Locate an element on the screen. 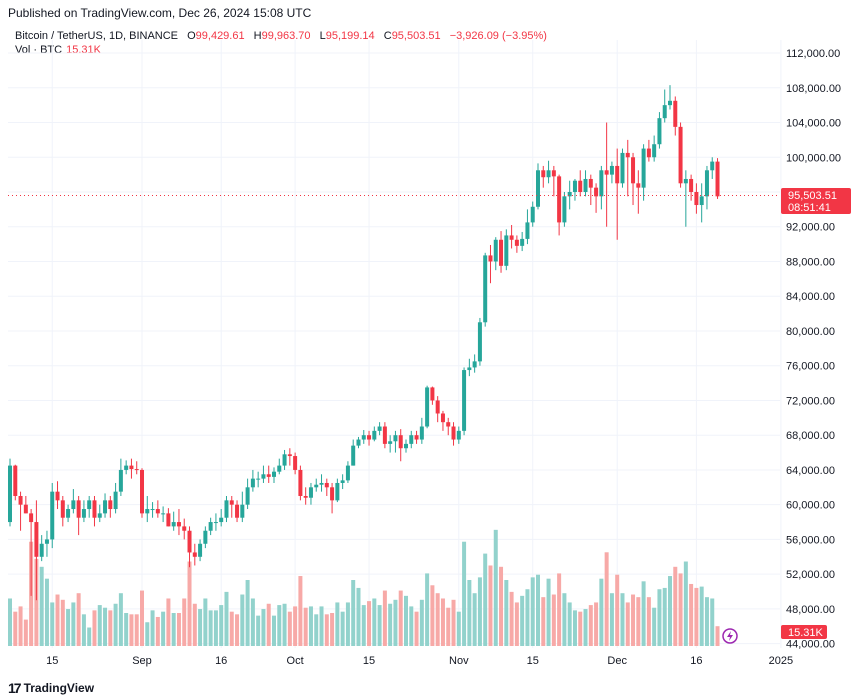  x-tick-label: 15 is located at coordinates (369, 661).